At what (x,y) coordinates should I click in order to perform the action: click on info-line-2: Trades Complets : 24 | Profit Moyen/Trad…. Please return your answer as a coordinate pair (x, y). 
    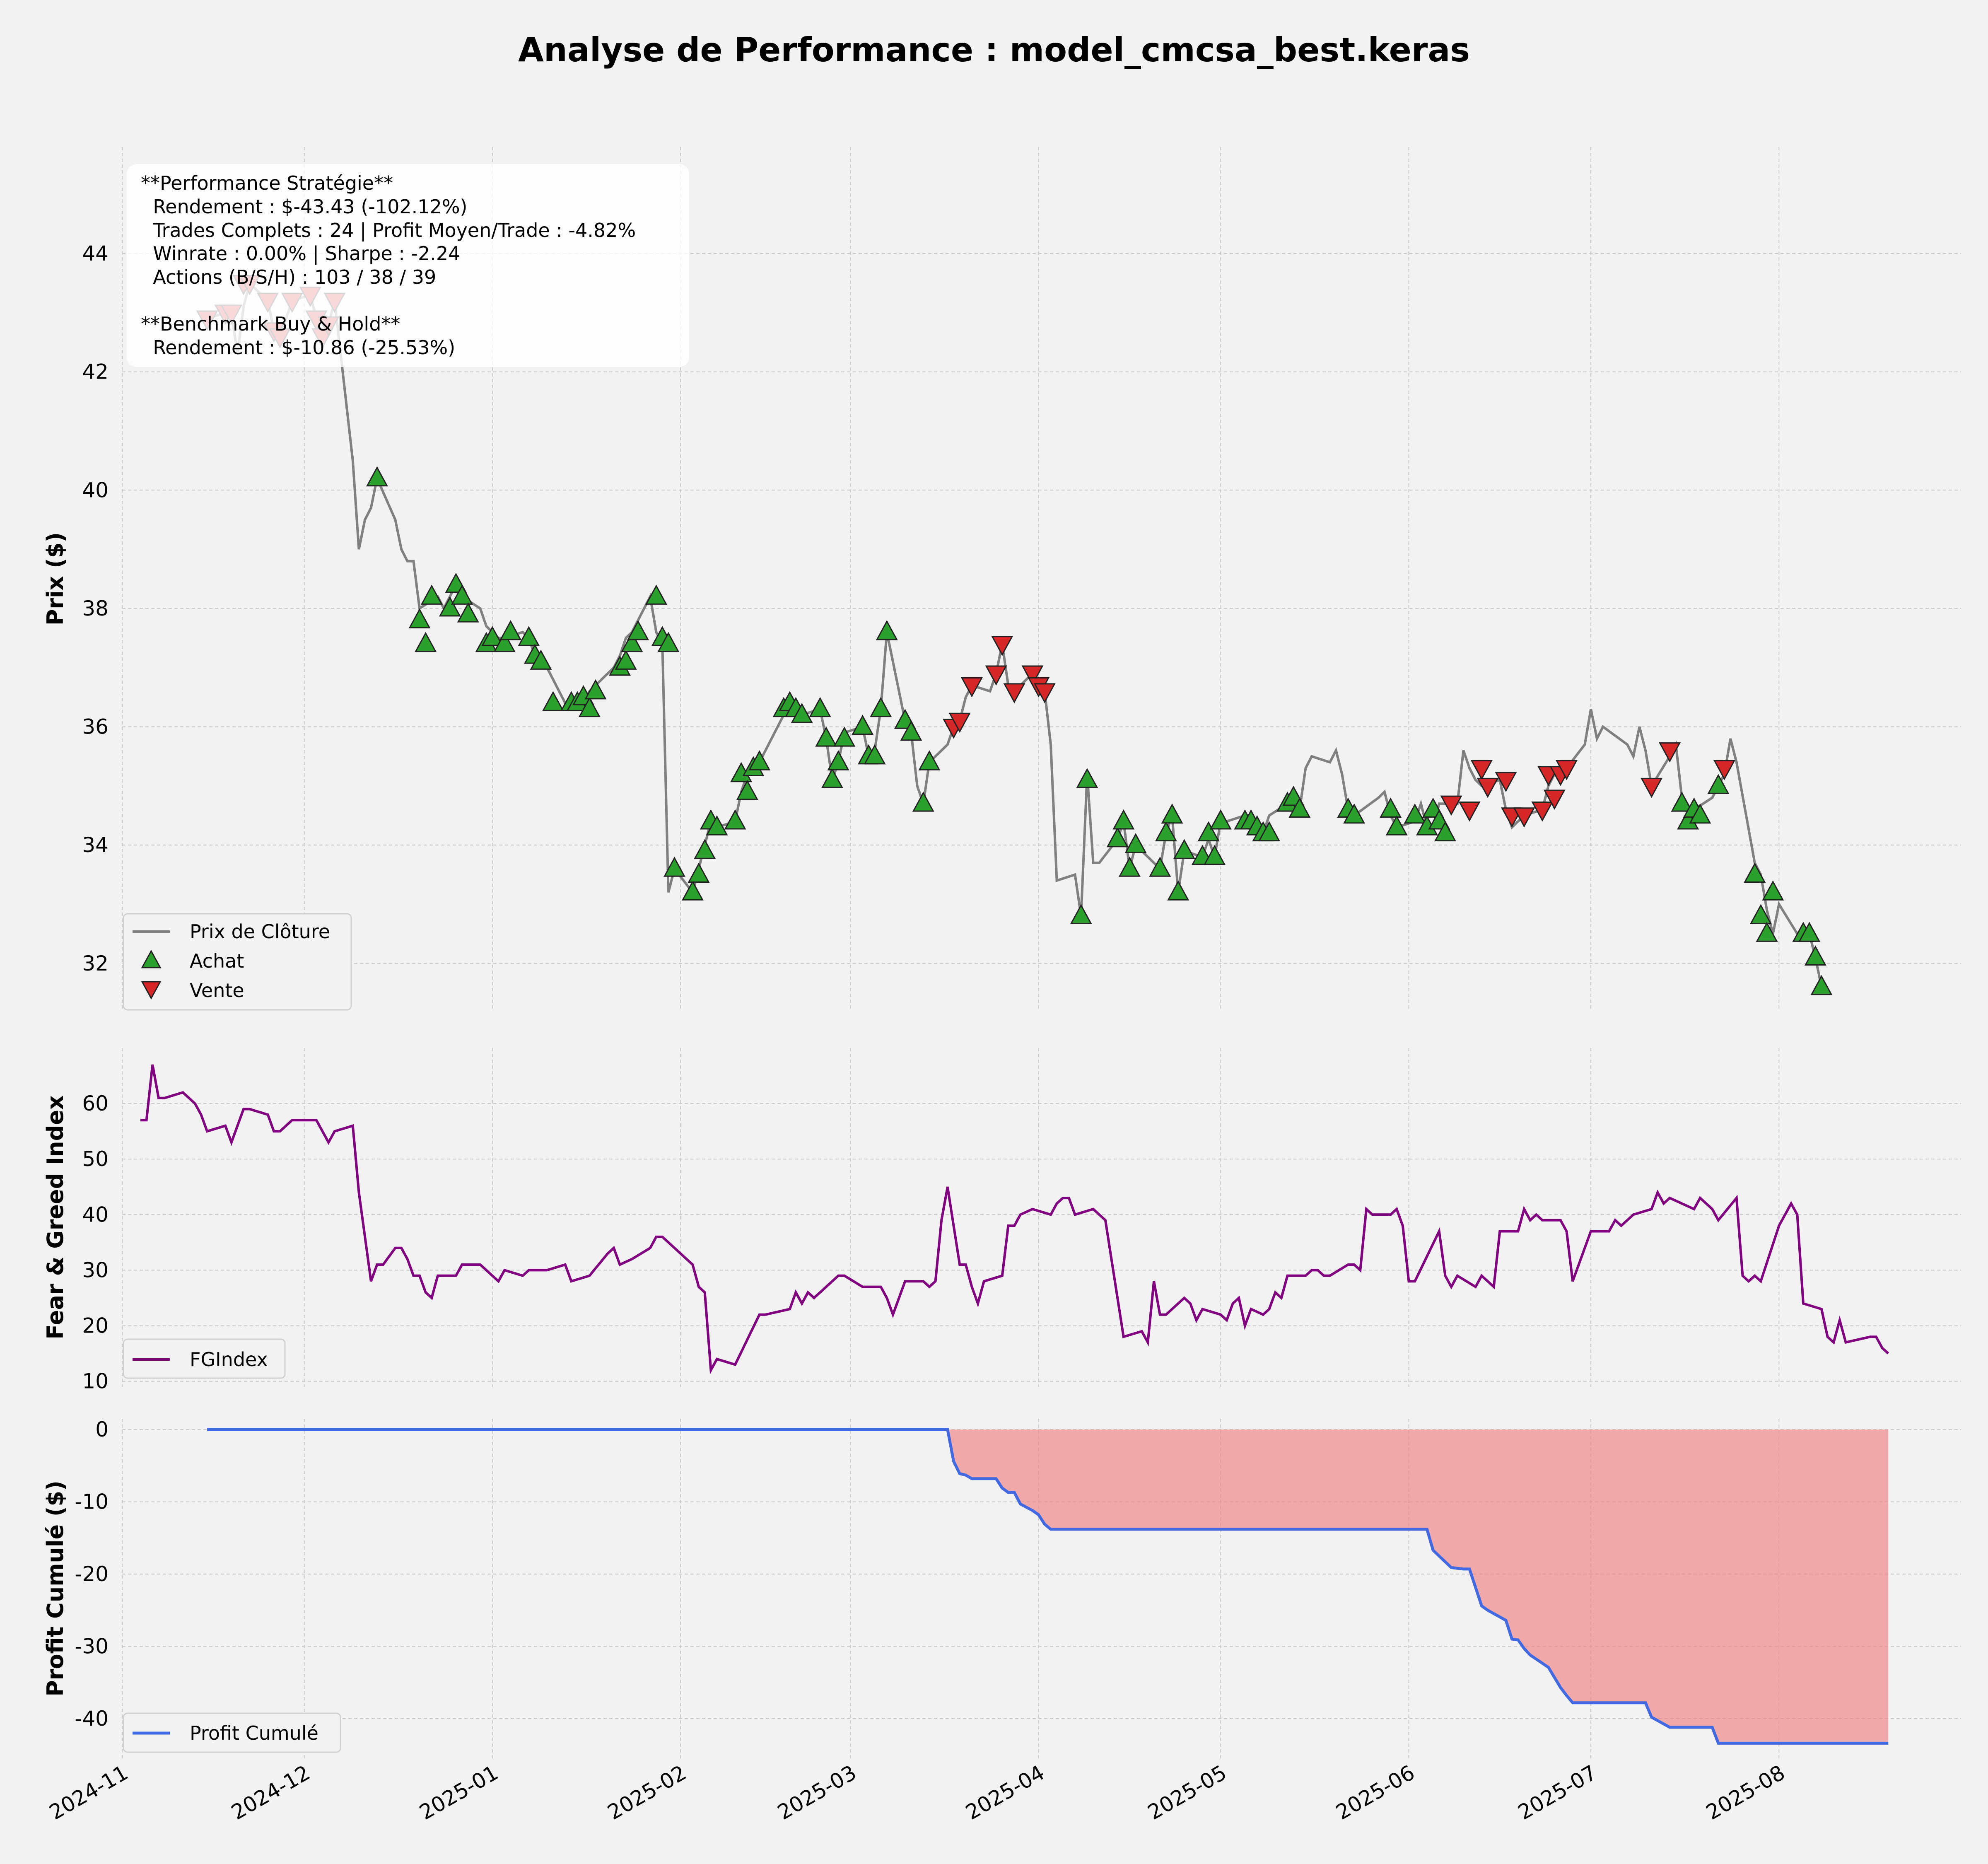
    Looking at the image, I should click on (388, 230).